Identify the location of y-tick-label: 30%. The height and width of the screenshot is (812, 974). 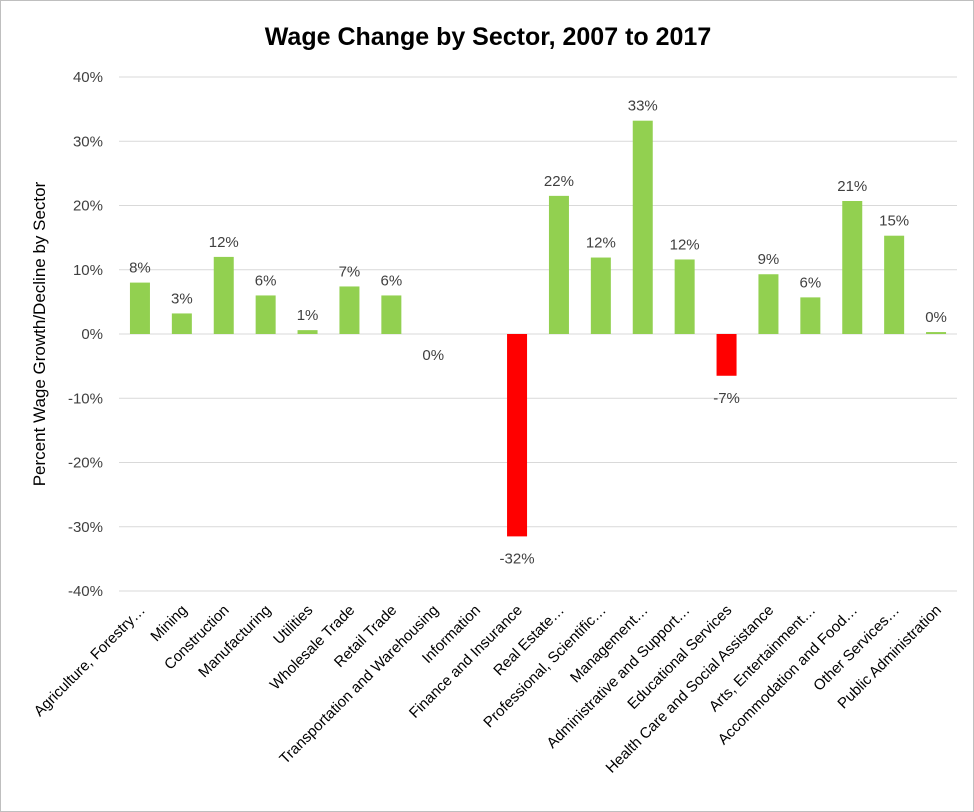
(88, 141).